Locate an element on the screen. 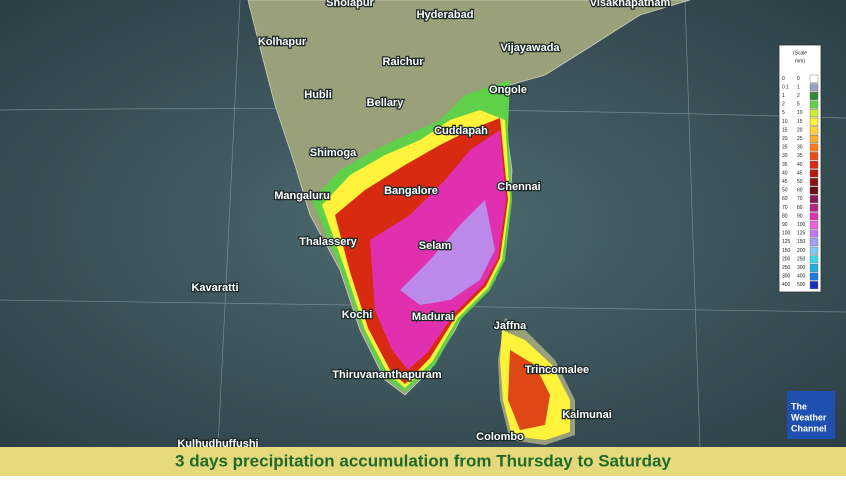 Image resolution: width=846 pixels, height=481 pixels. legend-from: 1 is located at coordinates (783, 96).